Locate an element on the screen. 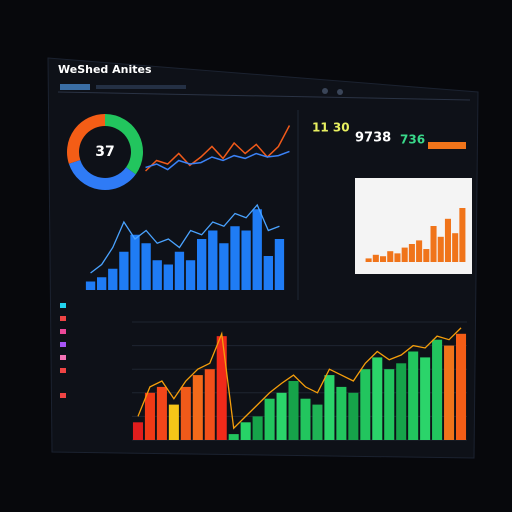 The height and width of the screenshot is (512, 512). dashboard-title: WeShed Anites is located at coordinates (105, 69).